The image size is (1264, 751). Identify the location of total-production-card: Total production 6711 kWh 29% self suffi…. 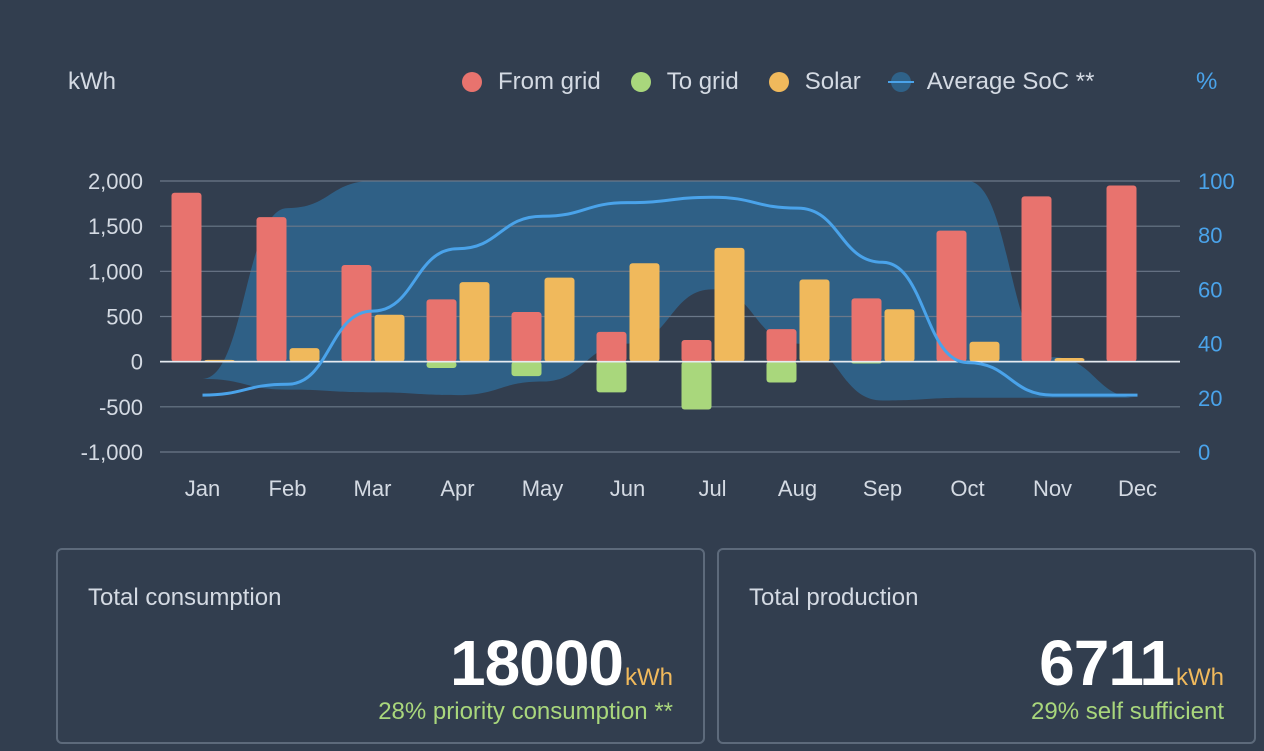
(986, 646).